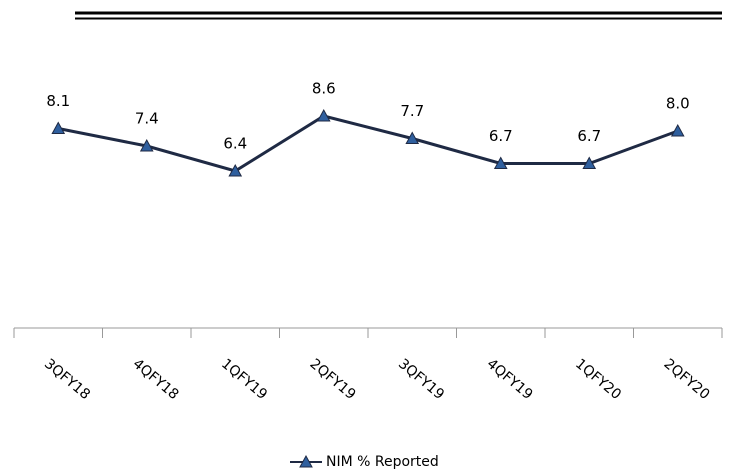 This screenshot has width=729, height=471. What do you see at coordinates (324, 89) in the screenshot?
I see `data-label: 8.6` at bounding box center [324, 89].